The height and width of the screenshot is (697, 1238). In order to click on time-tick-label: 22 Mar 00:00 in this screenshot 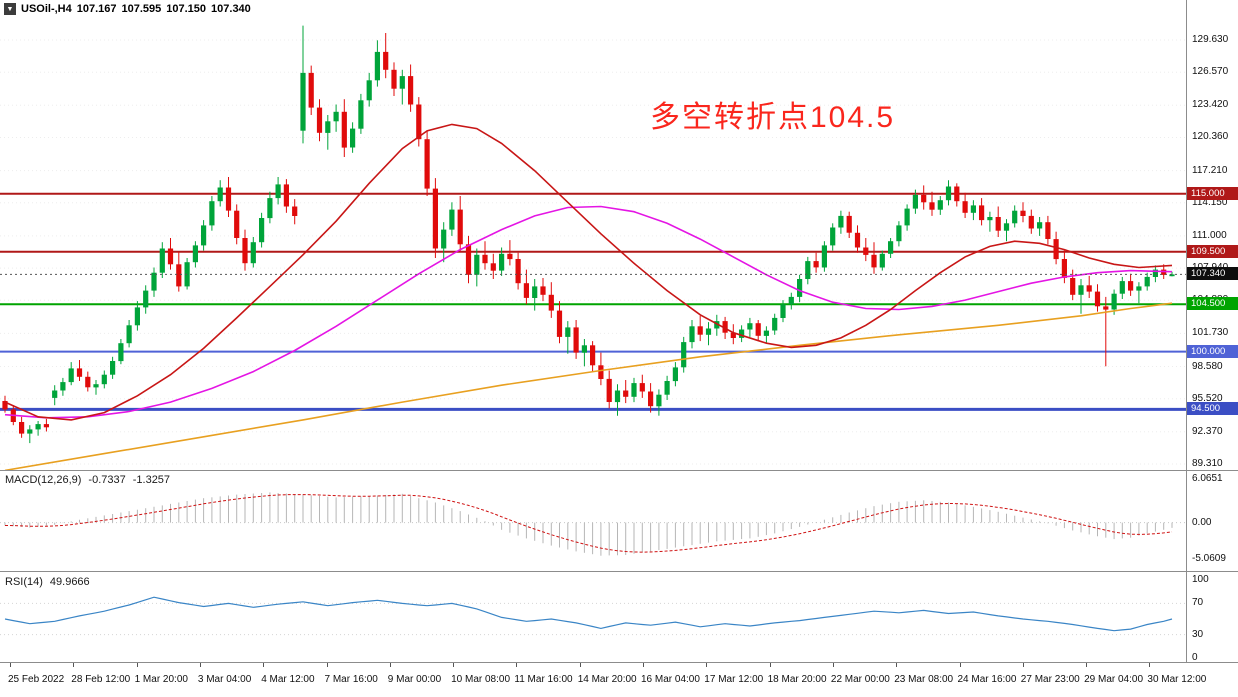, I will do `click(860, 679)`.